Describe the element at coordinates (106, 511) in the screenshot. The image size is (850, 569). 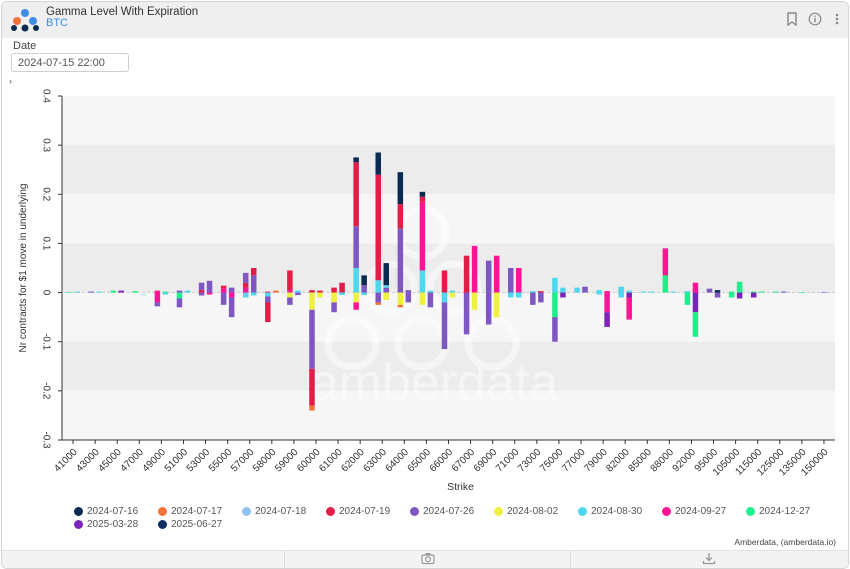
I see `legend-item: 2024-07-16` at that location.